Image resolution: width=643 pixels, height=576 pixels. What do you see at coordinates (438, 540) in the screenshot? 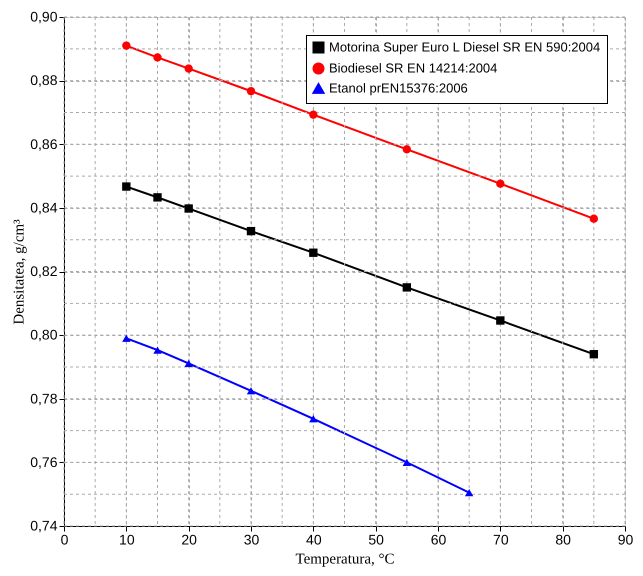
I see `x-tick-label: 60` at bounding box center [438, 540].